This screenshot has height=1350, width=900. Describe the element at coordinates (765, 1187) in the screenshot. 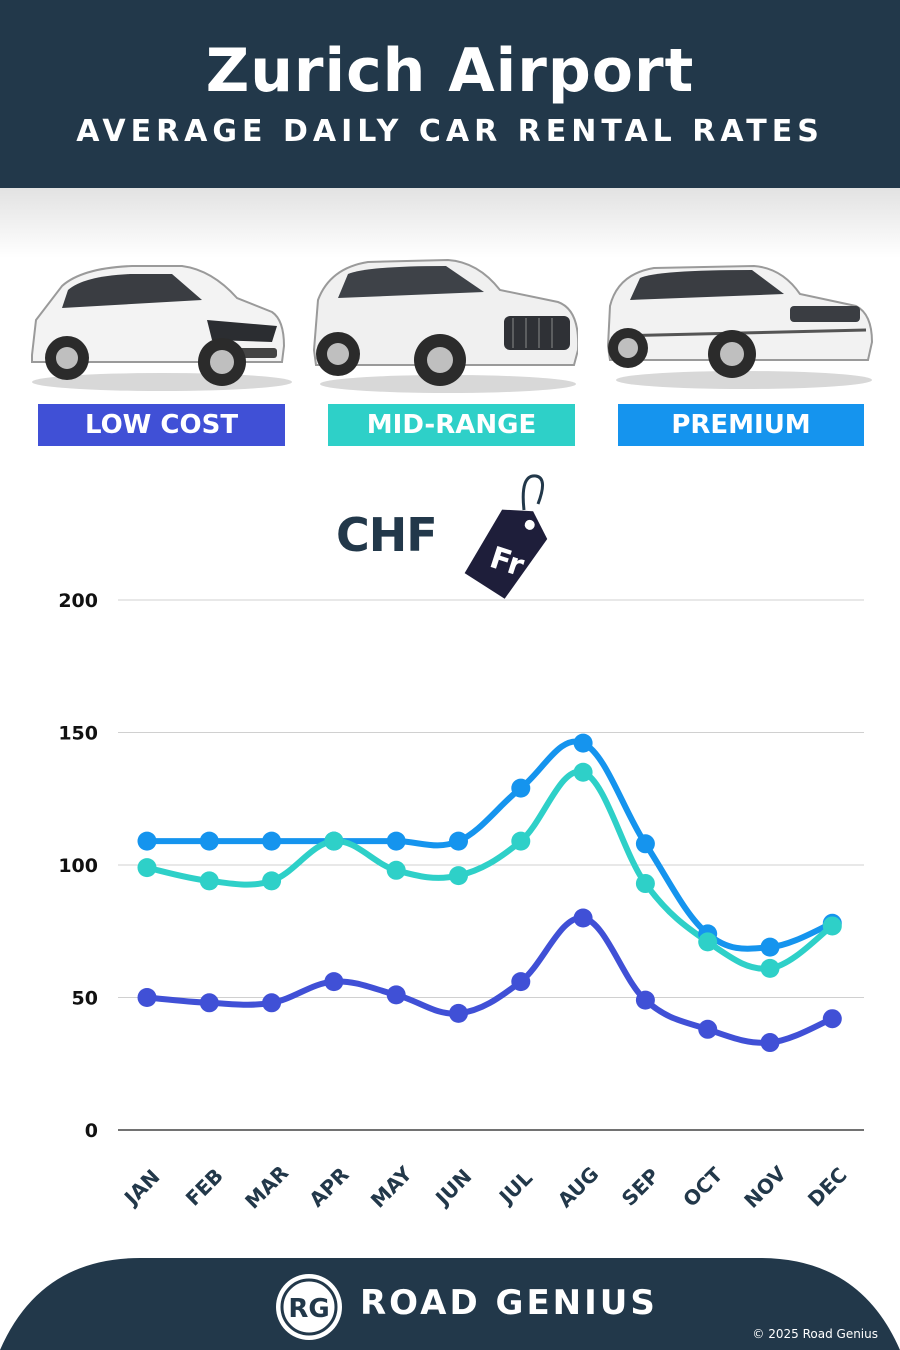

I see `x-tick-label: NOV` at that location.